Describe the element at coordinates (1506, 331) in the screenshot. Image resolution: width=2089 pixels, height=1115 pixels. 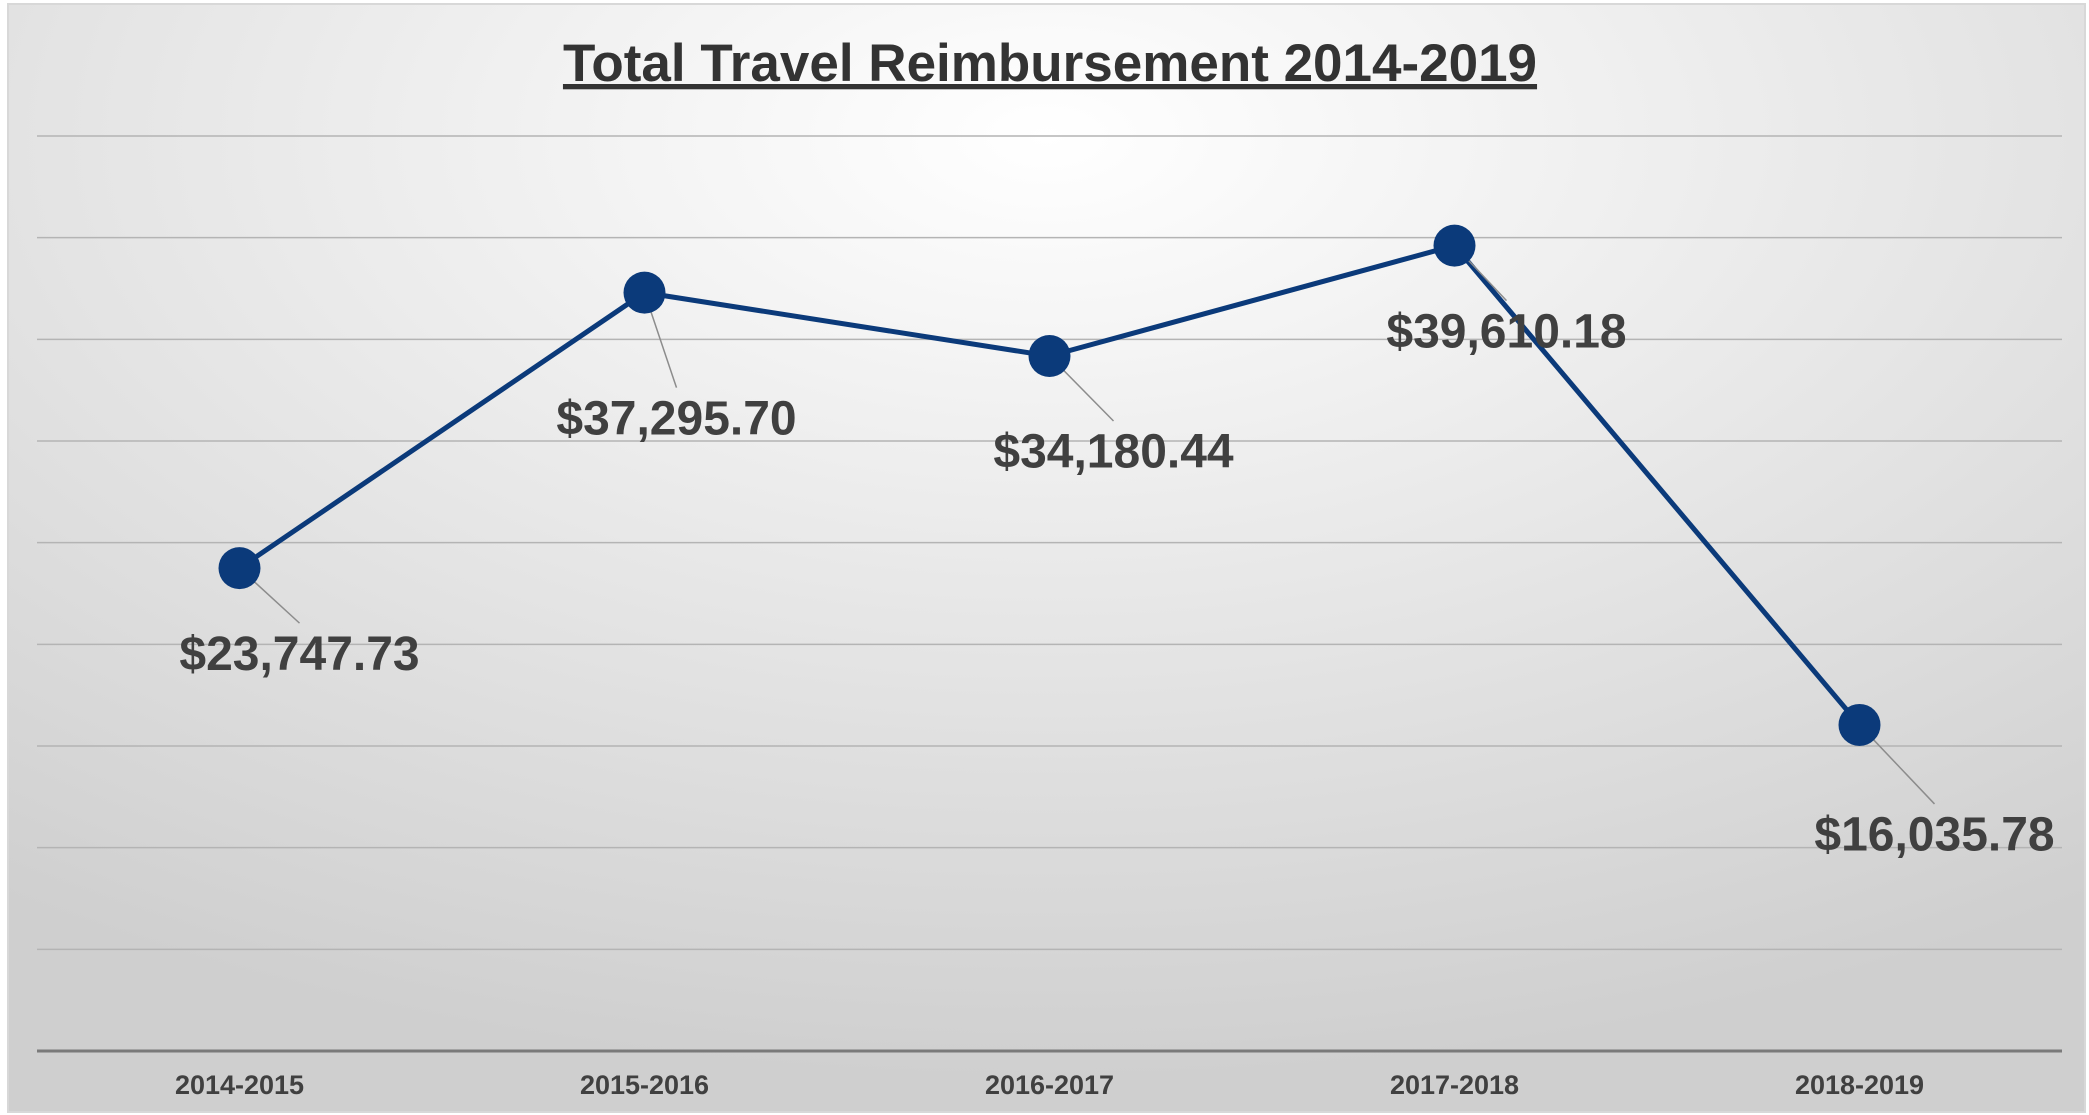
I see `data-label: $39,610.18` at that location.